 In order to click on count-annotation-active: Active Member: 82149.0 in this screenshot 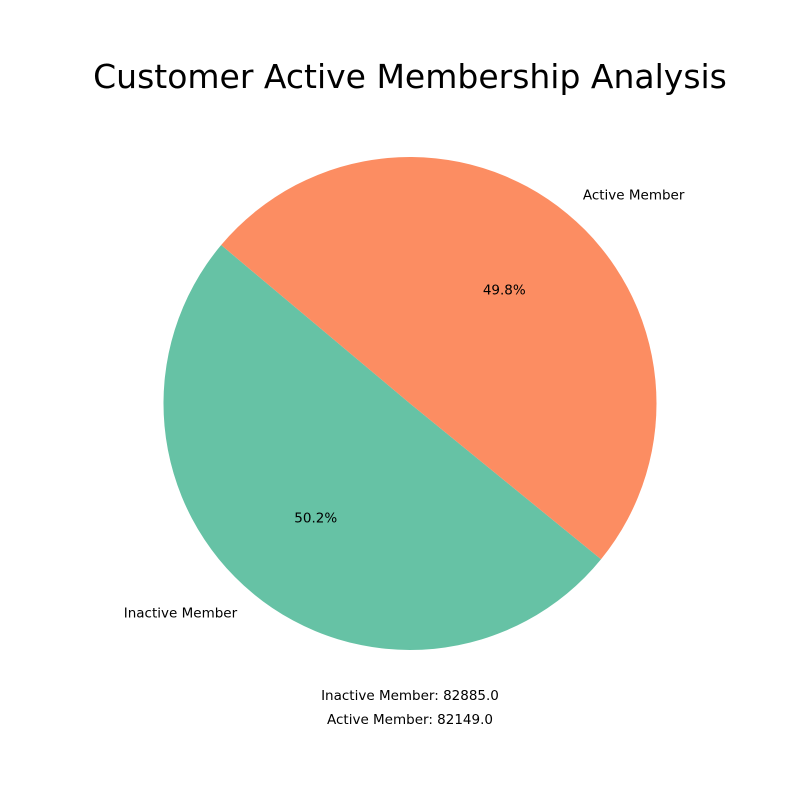, I will do `click(410, 720)`.